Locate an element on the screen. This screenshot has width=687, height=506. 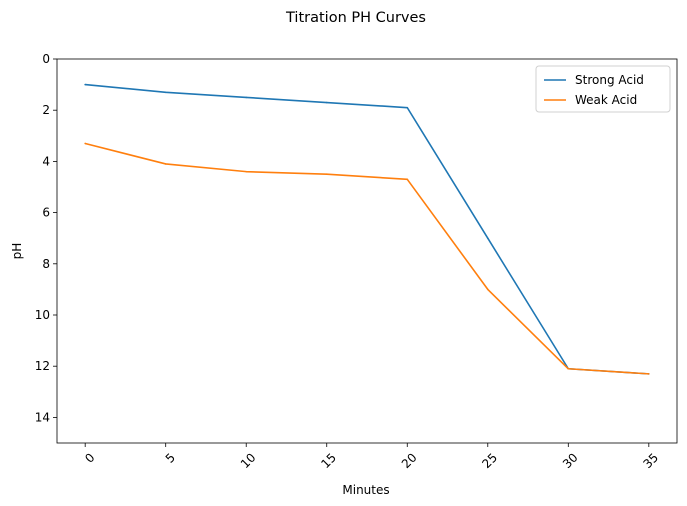
x-axis: 0 5 10 15 20 25 30 35 is located at coordinates (371, 457).